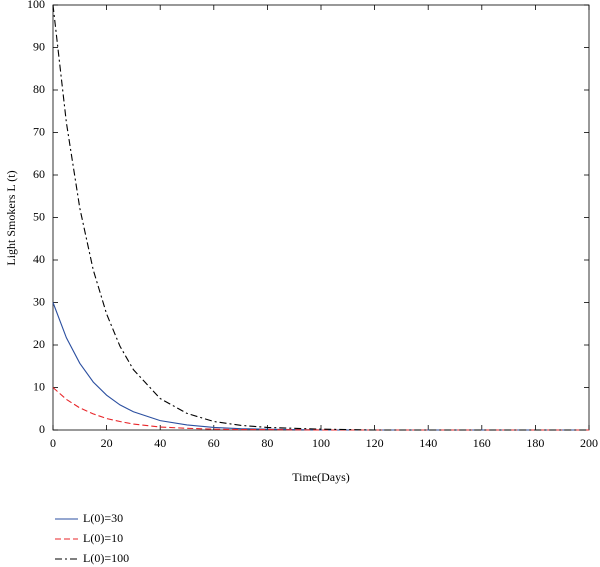  I want to click on x-tick-label: 120, so click(375, 443).